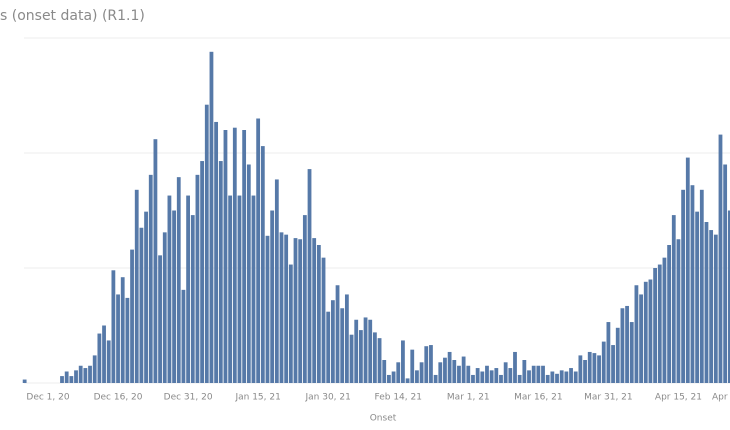  Describe the element at coordinates (538, 398) in the screenshot. I see `x-tick-label: Mar 16, 21` at that location.